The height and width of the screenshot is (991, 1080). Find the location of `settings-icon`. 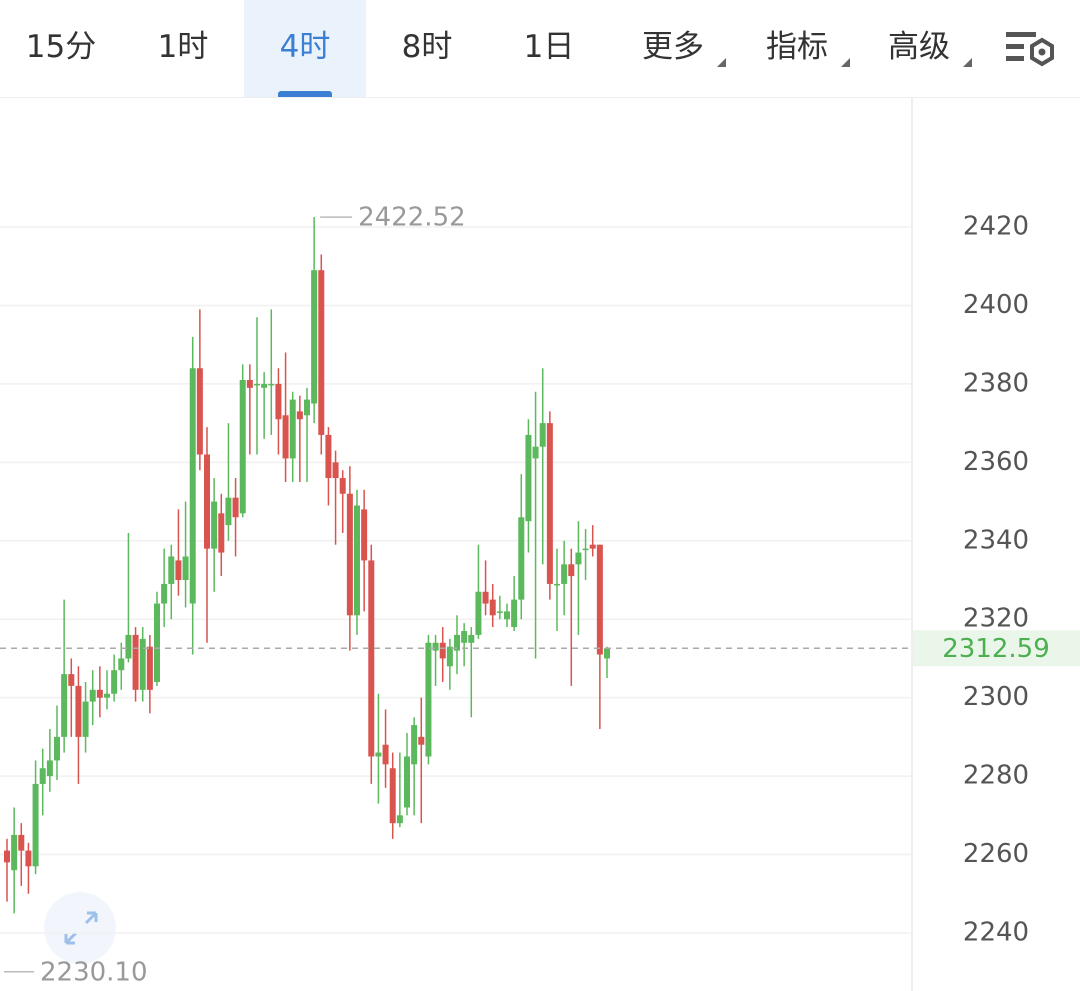

settings-icon is located at coordinates (1030, 48).